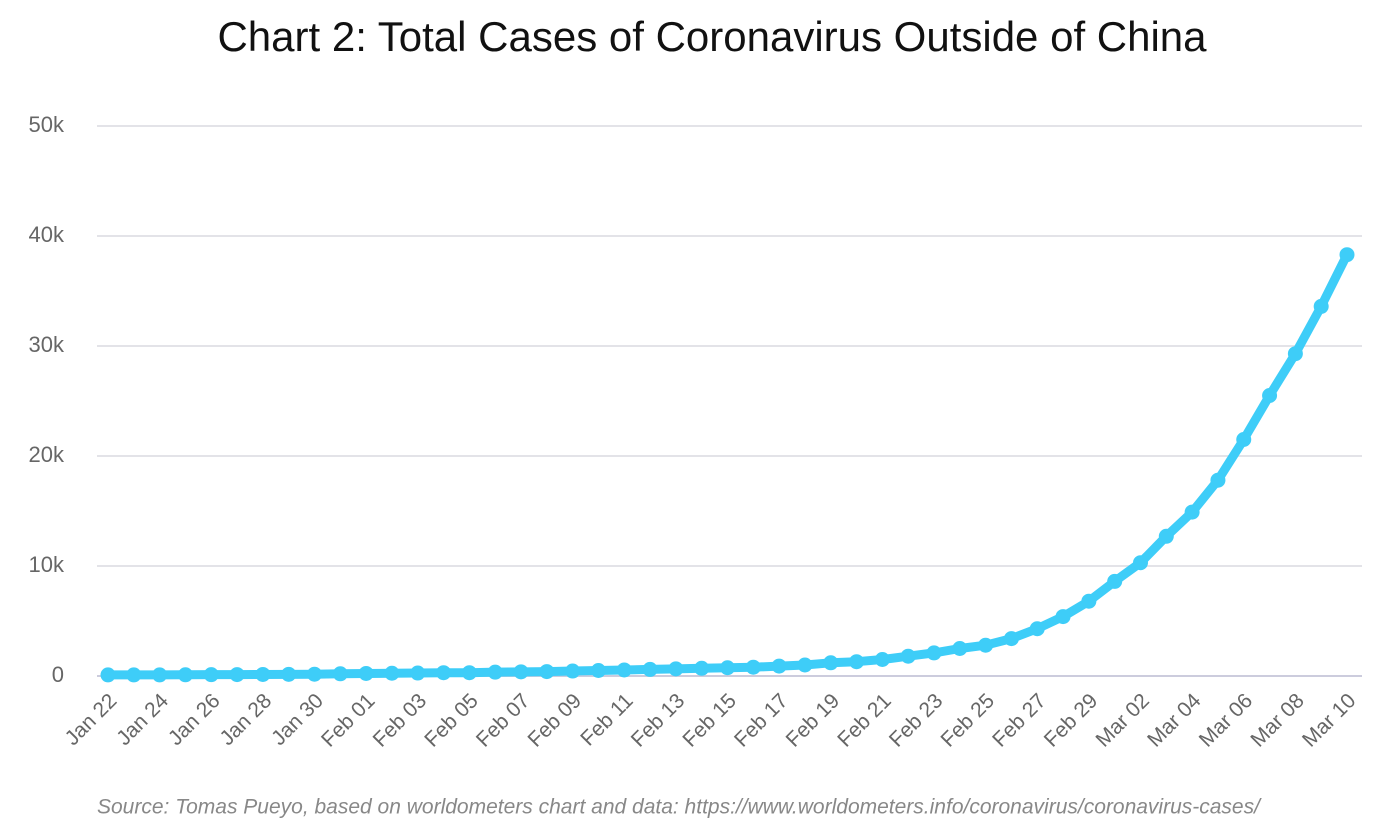 Image resolution: width=1400 pixels, height=840 pixels. What do you see at coordinates (1122, 720) in the screenshot?
I see `x-tick-label: Mar 02` at bounding box center [1122, 720].